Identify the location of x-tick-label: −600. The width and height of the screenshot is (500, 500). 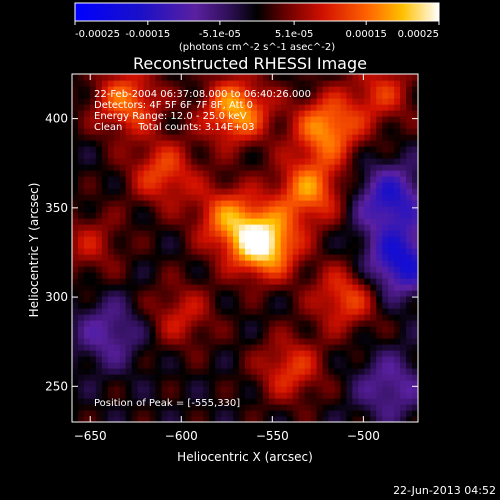
(181, 436).